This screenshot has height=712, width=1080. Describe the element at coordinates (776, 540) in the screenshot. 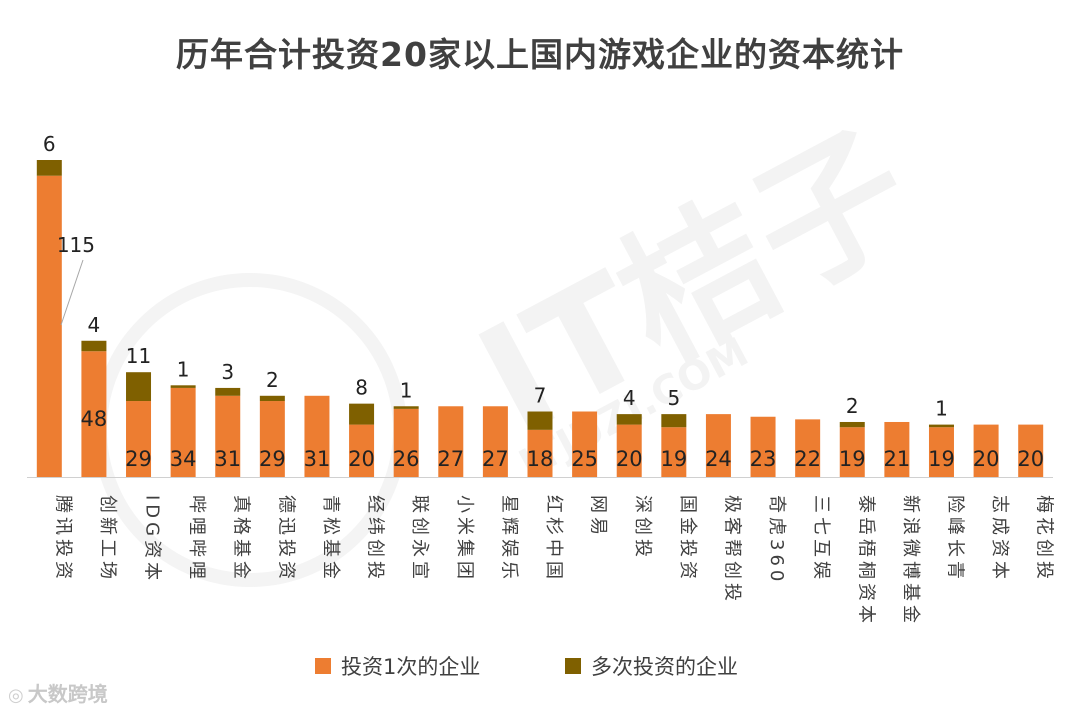

I see `x-tick-label-16: 奇虎360` at that location.